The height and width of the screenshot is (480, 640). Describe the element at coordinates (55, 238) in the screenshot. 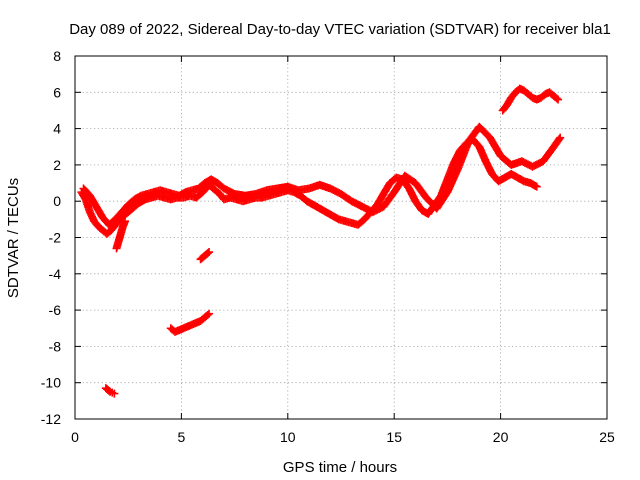

I see `y-tick-label: -2` at that location.